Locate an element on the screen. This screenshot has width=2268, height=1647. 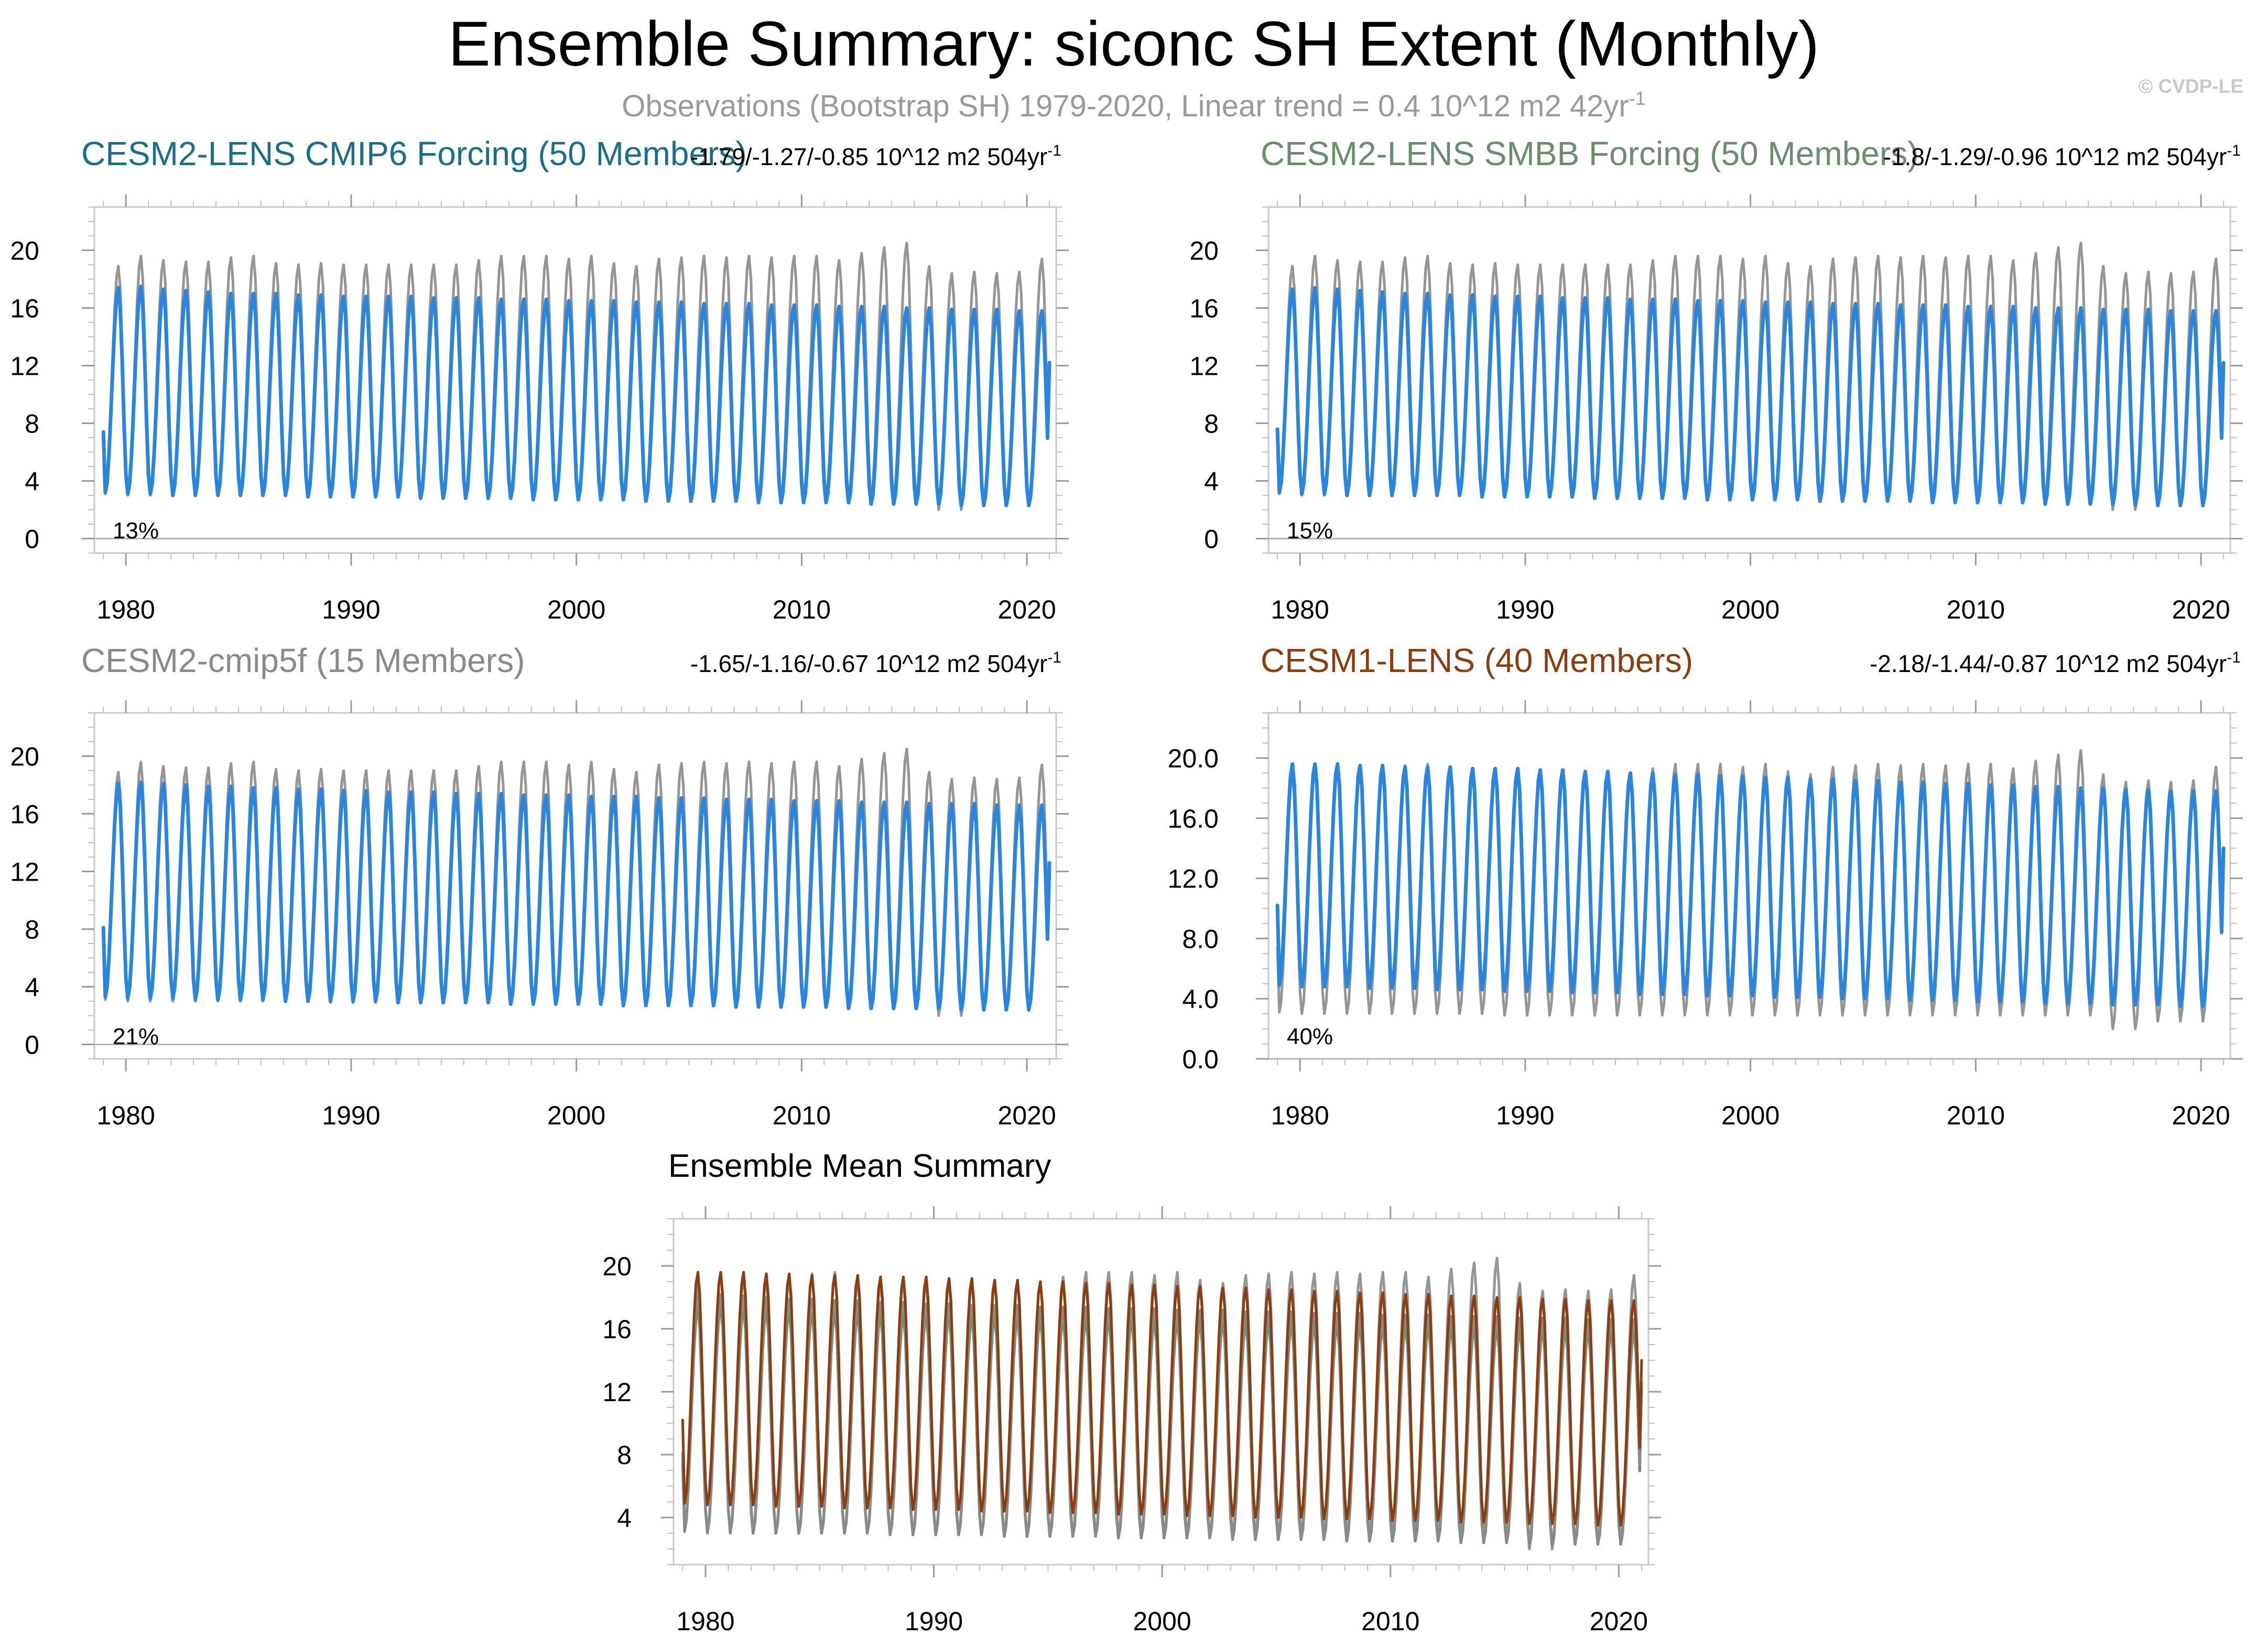
panel-title: CESM2-cmip5f (15 Members) is located at coordinates (303, 660).